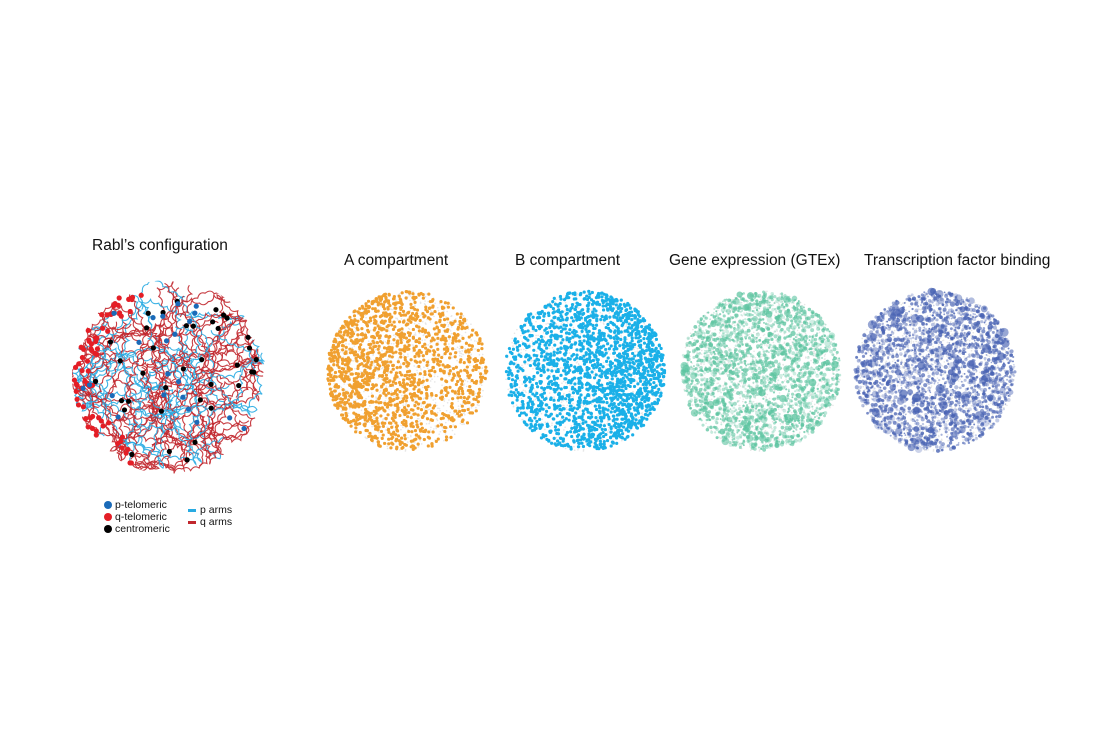  I want to click on telomere-centromere-markers, so click(165, 379).